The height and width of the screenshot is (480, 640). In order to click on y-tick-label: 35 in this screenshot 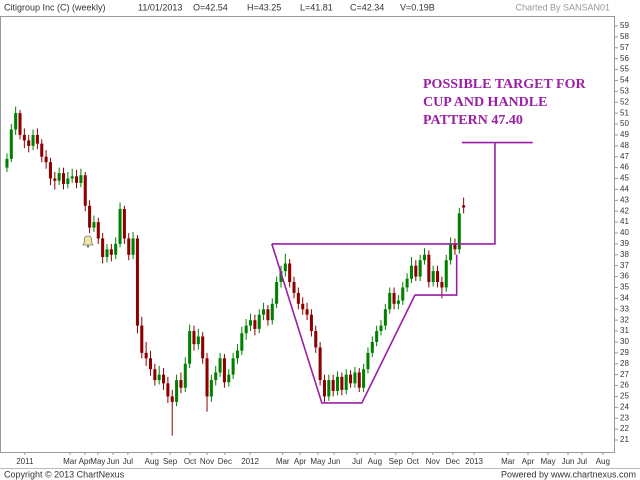, I will do `click(624, 287)`.